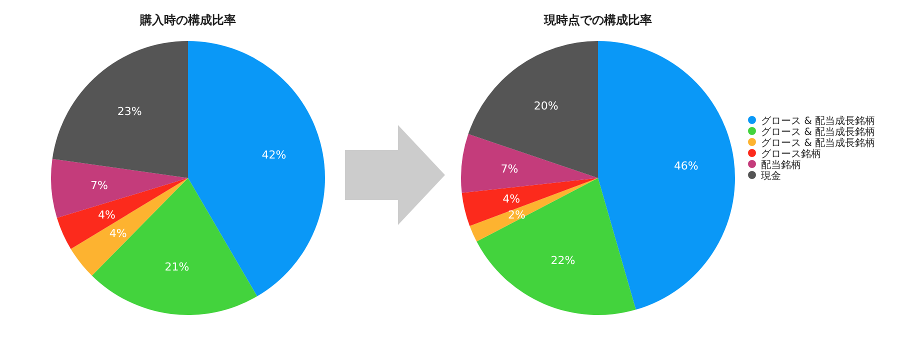  Describe the element at coordinates (546, 106) in the screenshot. I see `data-label: 20%` at that location.